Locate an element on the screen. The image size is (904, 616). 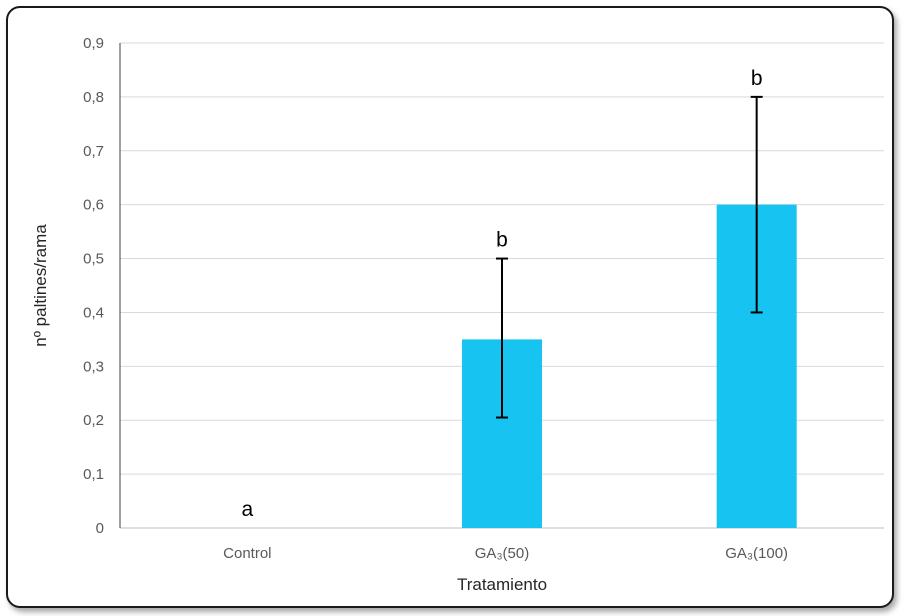
y-tick-label: 0,9 is located at coordinates (93, 43).